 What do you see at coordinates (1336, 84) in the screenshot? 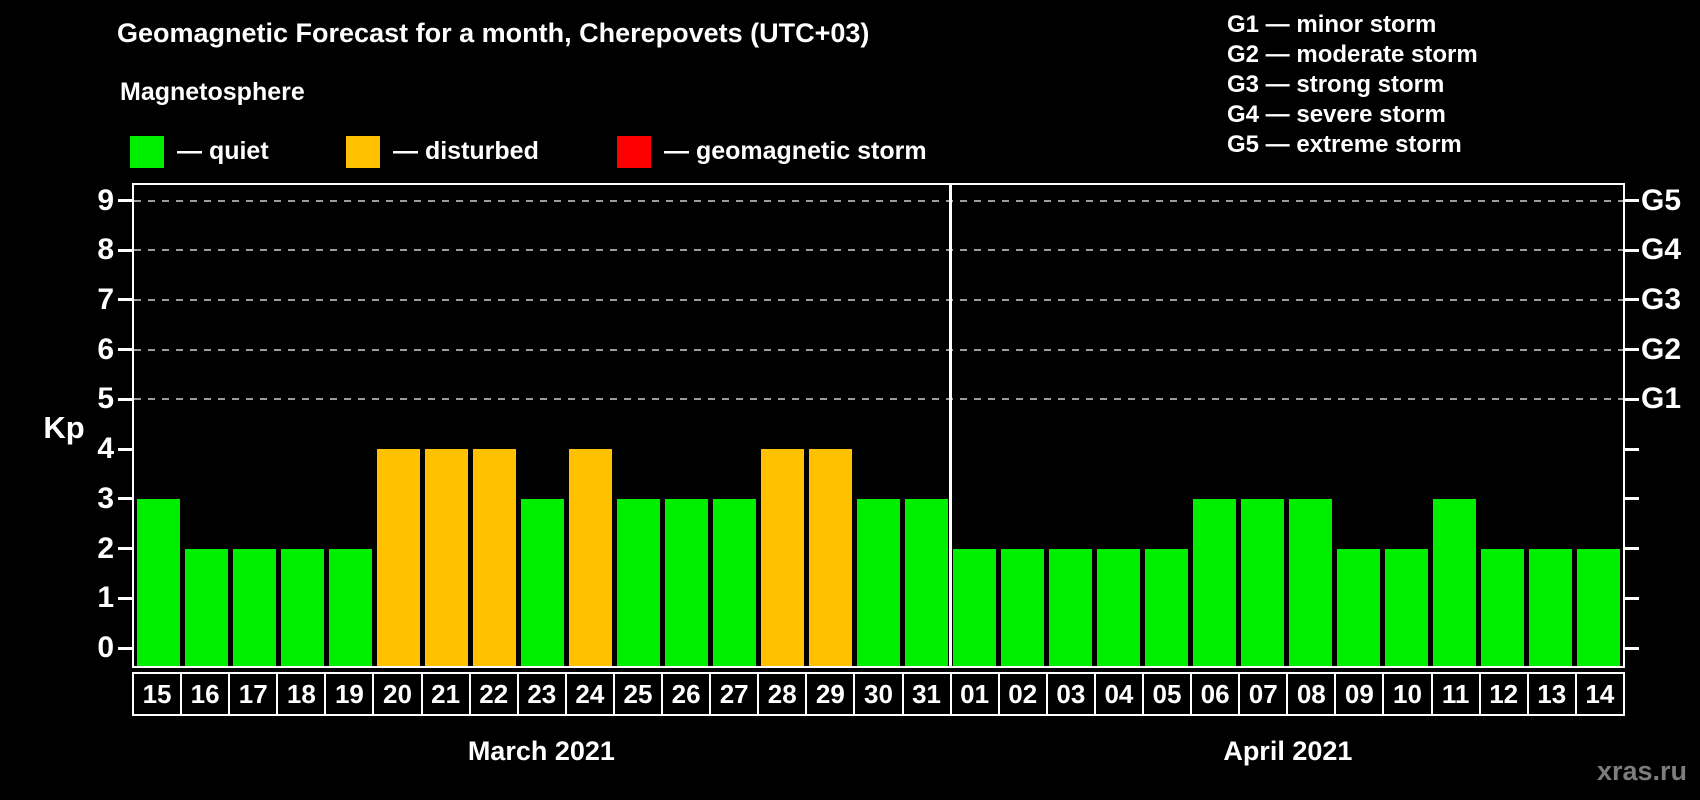
I see `g3-legend-line: G3 — strong storm` at bounding box center [1336, 84].